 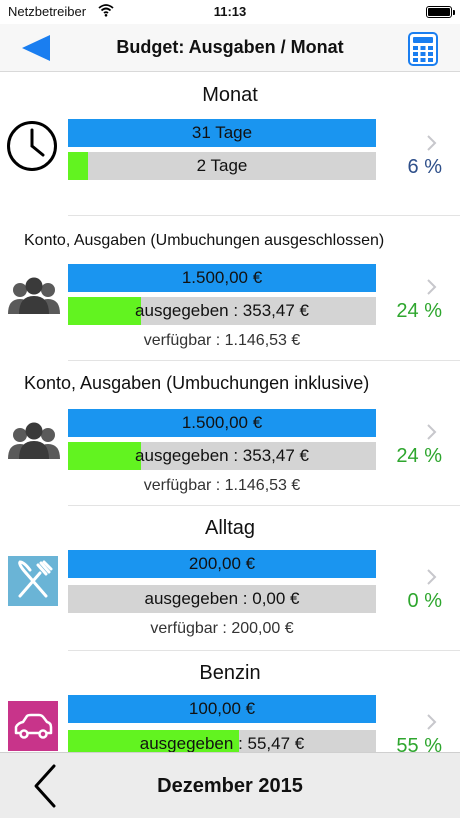 I want to click on section-title: Konto, Ausgaben (Umbuchungen inklusive), so click(x=197, y=383).